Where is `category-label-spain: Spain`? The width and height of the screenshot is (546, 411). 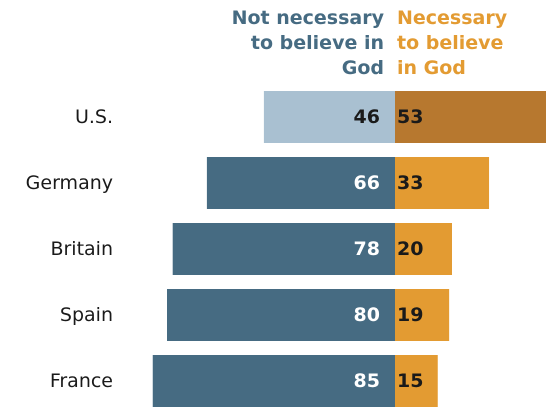
category-label-spain: Spain is located at coordinates (86, 315).